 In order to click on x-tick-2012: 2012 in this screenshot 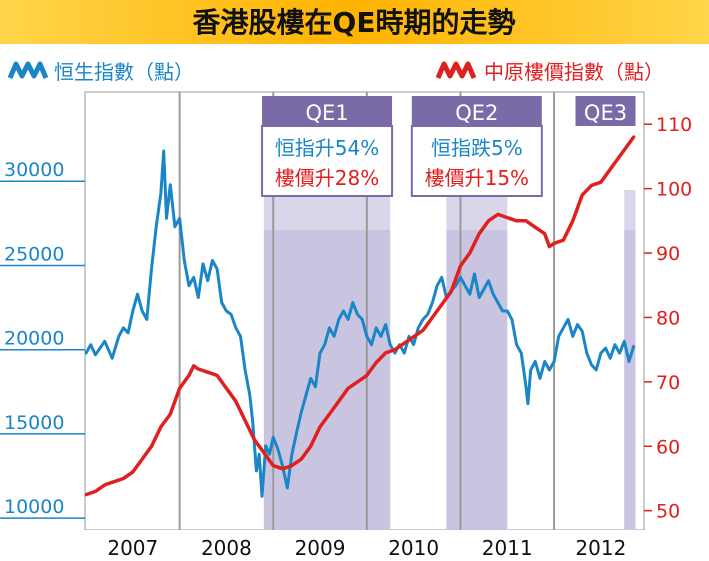, I will do `click(600, 548)`.